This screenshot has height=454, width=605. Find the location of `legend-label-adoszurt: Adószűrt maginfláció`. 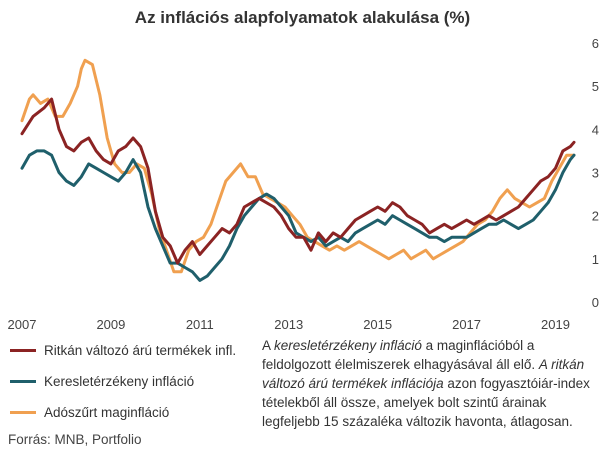

legend-label-adoszurt: Adószűrt maginfláció is located at coordinates (107, 412).